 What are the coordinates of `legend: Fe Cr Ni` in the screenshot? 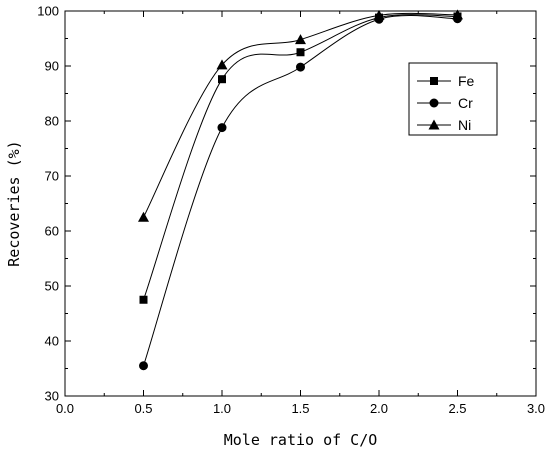 It's located at (453, 99).